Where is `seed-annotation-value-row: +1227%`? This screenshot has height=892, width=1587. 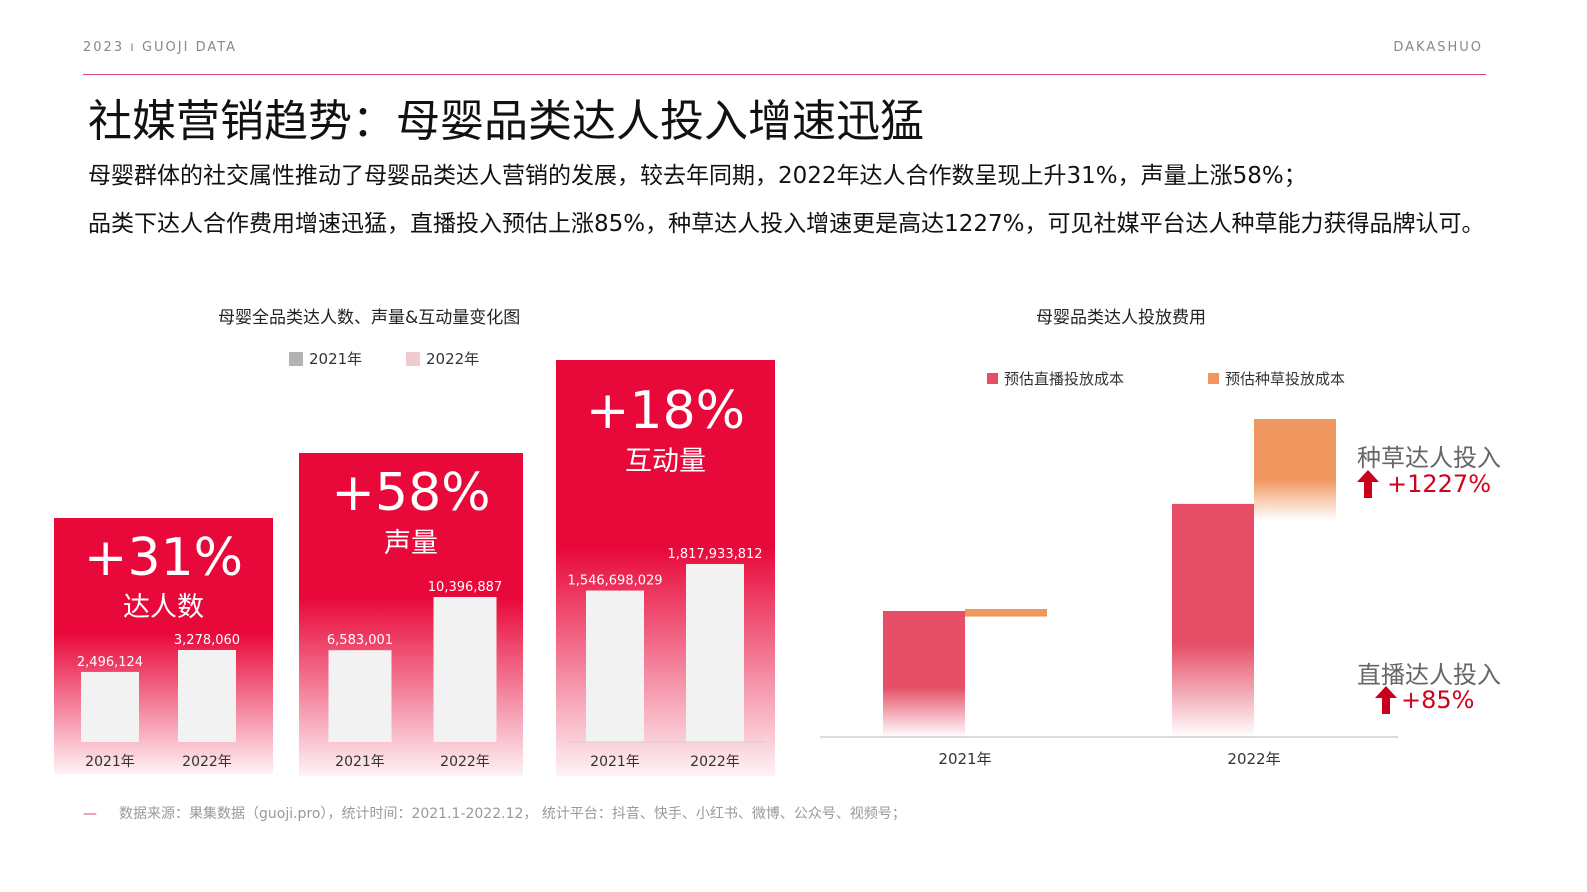 seed-annotation-value-row: +1227% is located at coordinates (1424, 484).